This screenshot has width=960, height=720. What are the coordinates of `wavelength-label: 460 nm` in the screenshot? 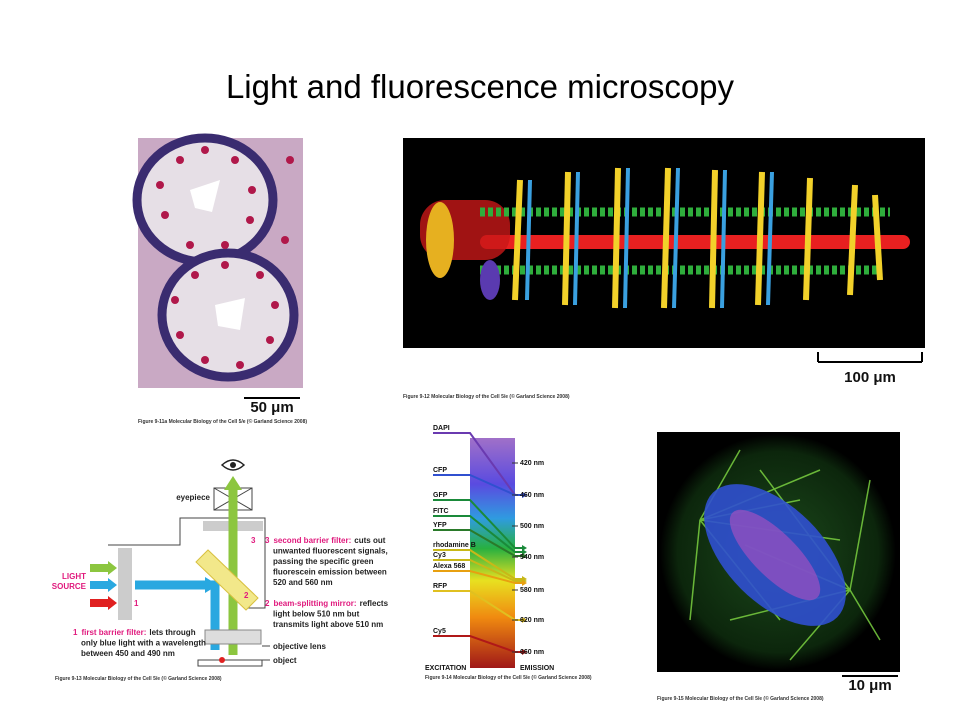 It's located at (532, 495).